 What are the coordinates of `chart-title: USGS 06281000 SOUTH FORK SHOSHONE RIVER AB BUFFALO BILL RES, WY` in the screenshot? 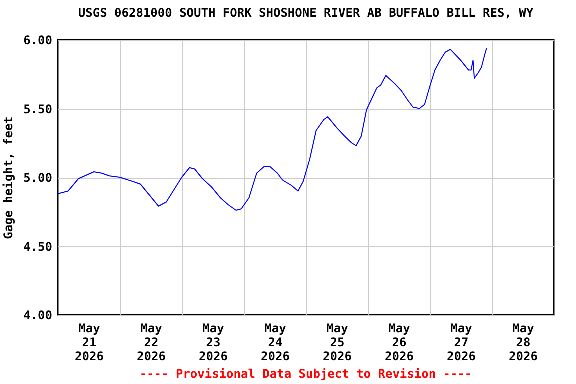 It's located at (306, 13).